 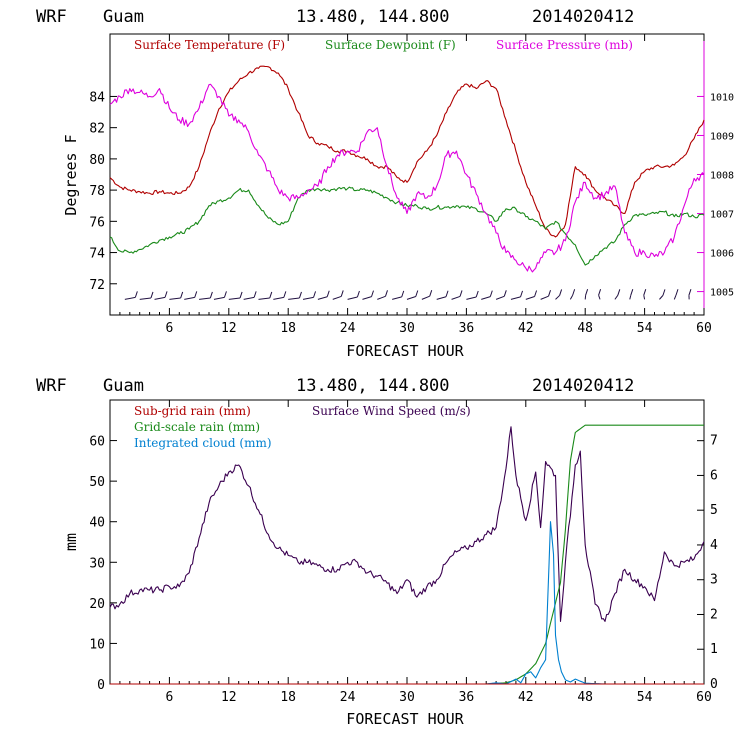 What do you see at coordinates (123, 386) in the screenshot?
I see `bottom-header-location: Guam` at bounding box center [123, 386].